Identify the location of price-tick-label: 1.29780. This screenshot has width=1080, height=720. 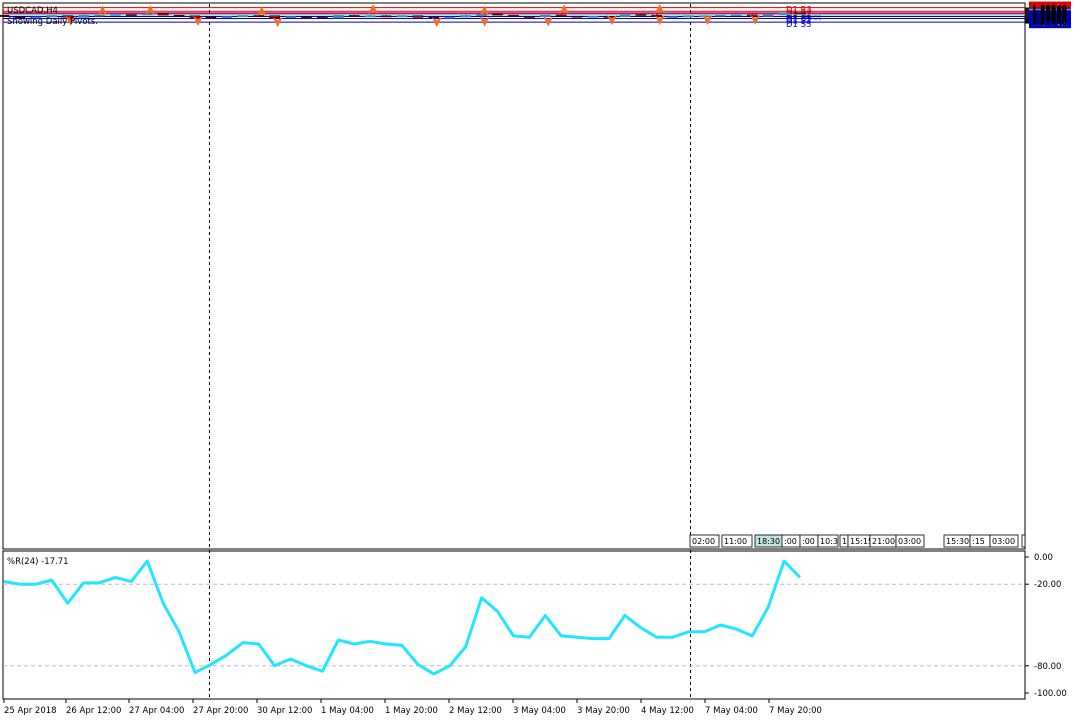
(1049, 9).